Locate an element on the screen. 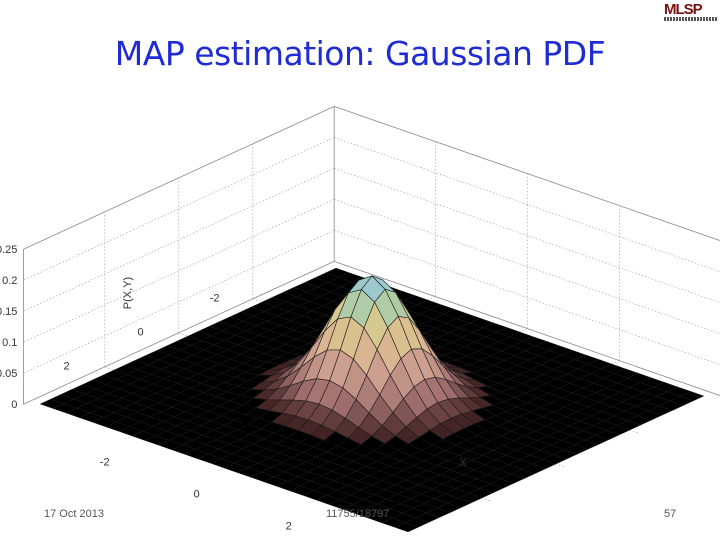 The width and height of the screenshot is (720, 544). page-number: 57 is located at coordinates (670, 514).